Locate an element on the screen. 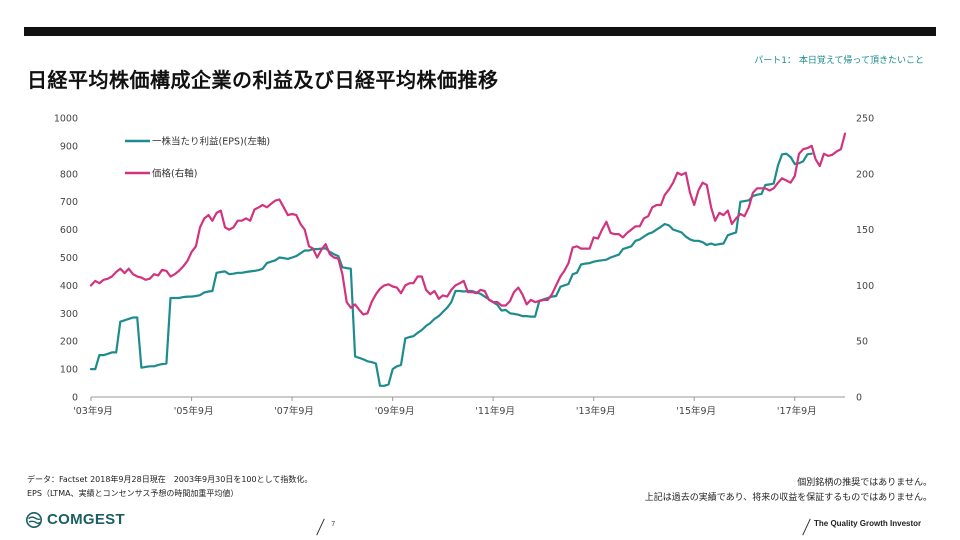  legend-label: 一株当たり利益(EPS)(左軸) is located at coordinates (211, 142).